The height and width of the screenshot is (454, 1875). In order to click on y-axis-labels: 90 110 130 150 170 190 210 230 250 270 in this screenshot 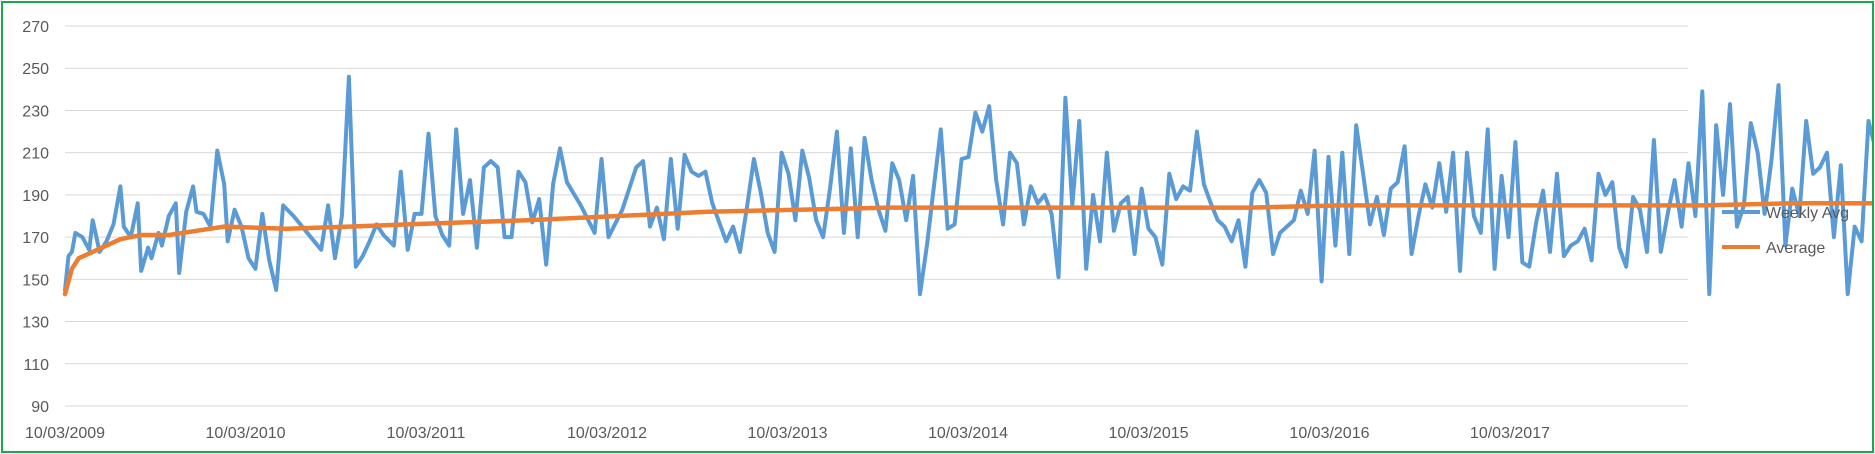, I will do `click(35, 217)`.